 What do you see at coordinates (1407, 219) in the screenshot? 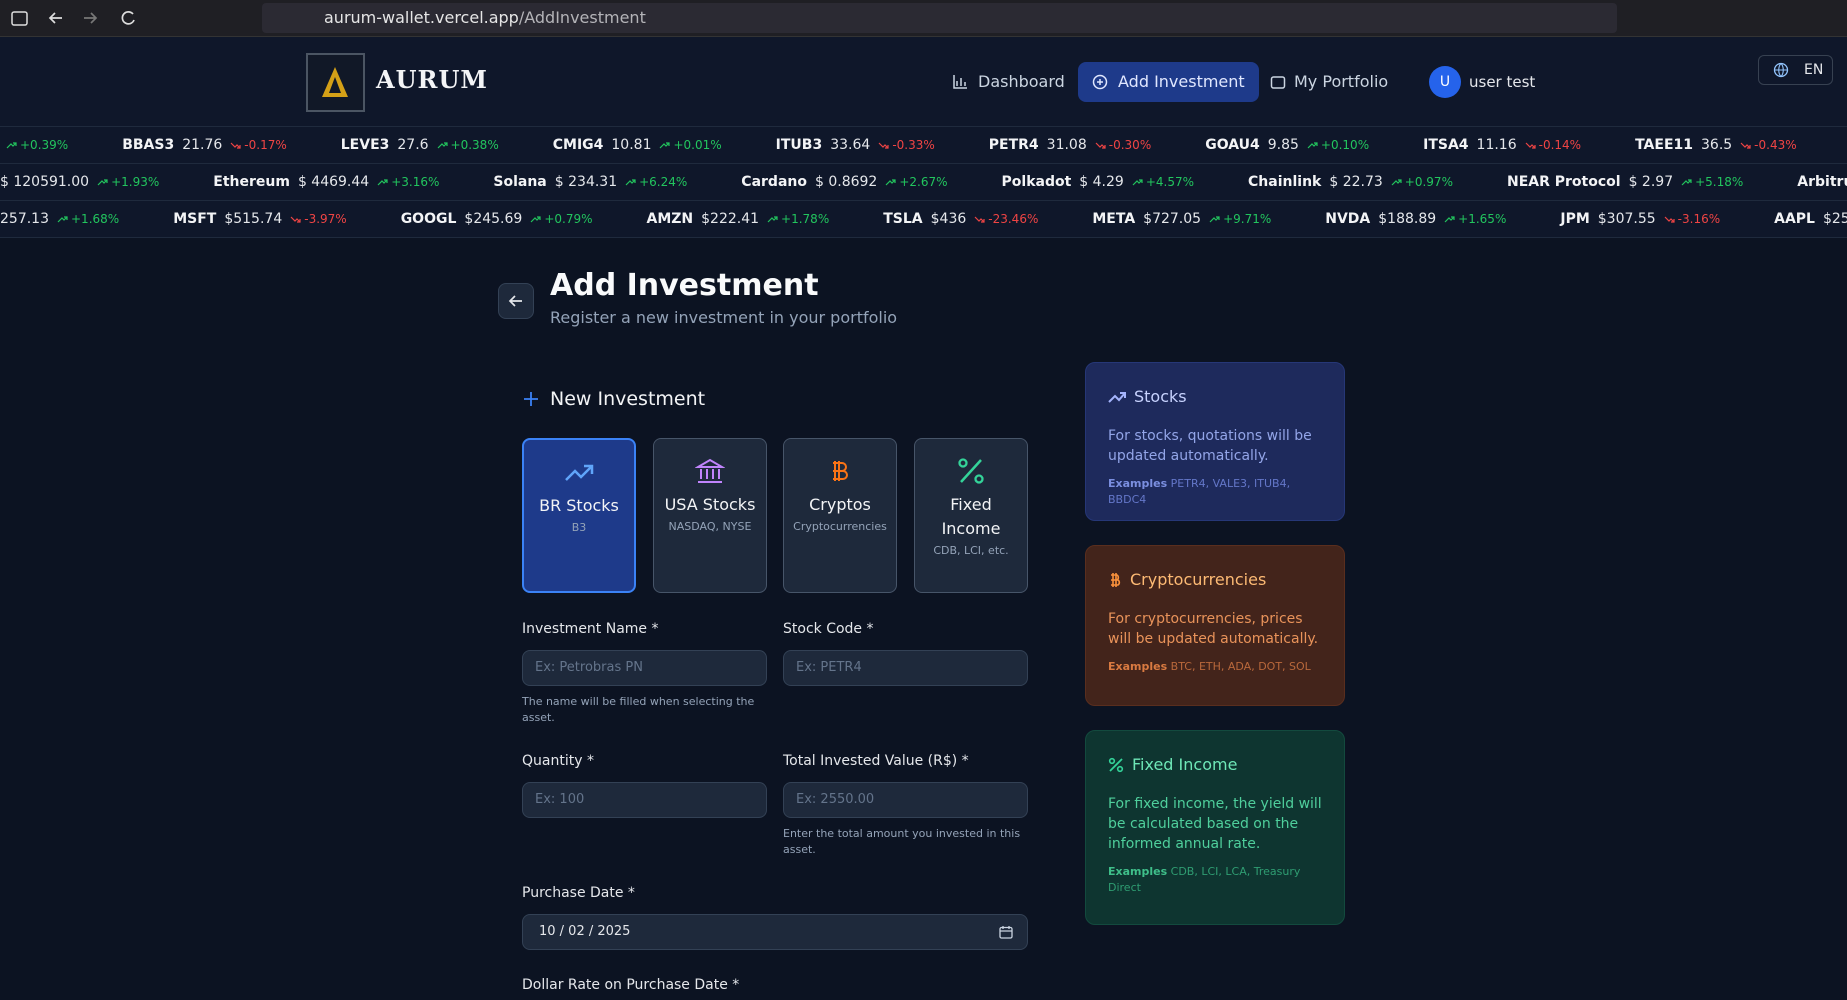
I see `ticker-price: $188.89` at bounding box center [1407, 219].